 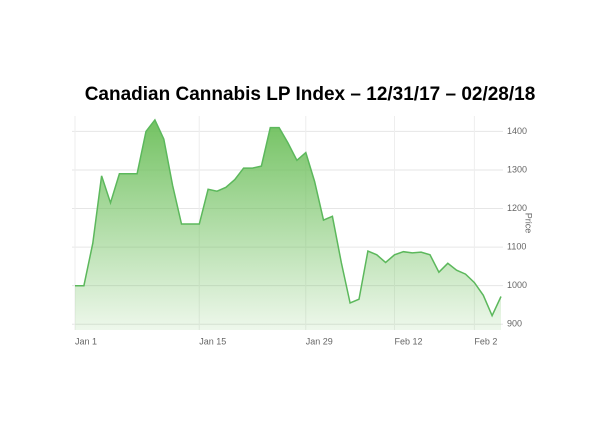 I want to click on x-tick-label: Feb 12, so click(x=409, y=341).